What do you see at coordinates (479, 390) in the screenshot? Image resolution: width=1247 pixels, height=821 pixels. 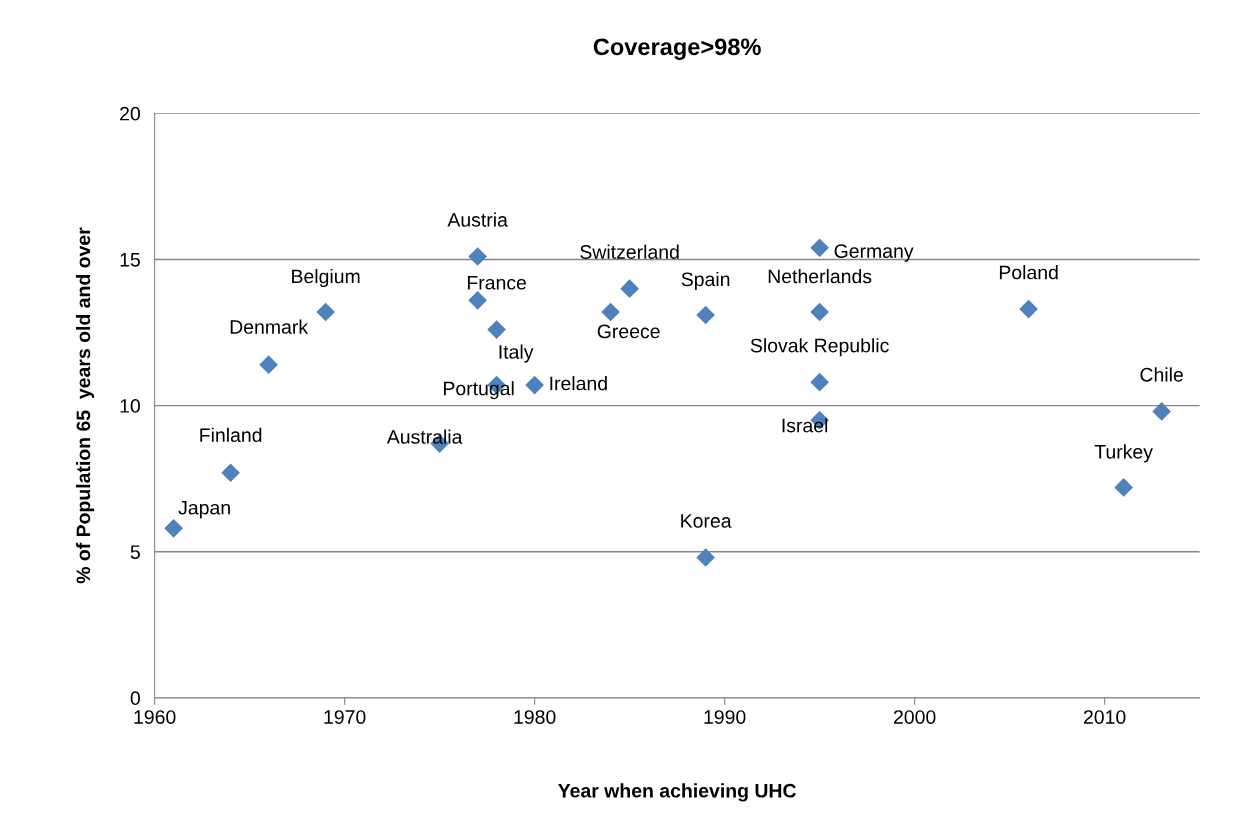 I see `annotation: Portugal` at bounding box center [479, 390].